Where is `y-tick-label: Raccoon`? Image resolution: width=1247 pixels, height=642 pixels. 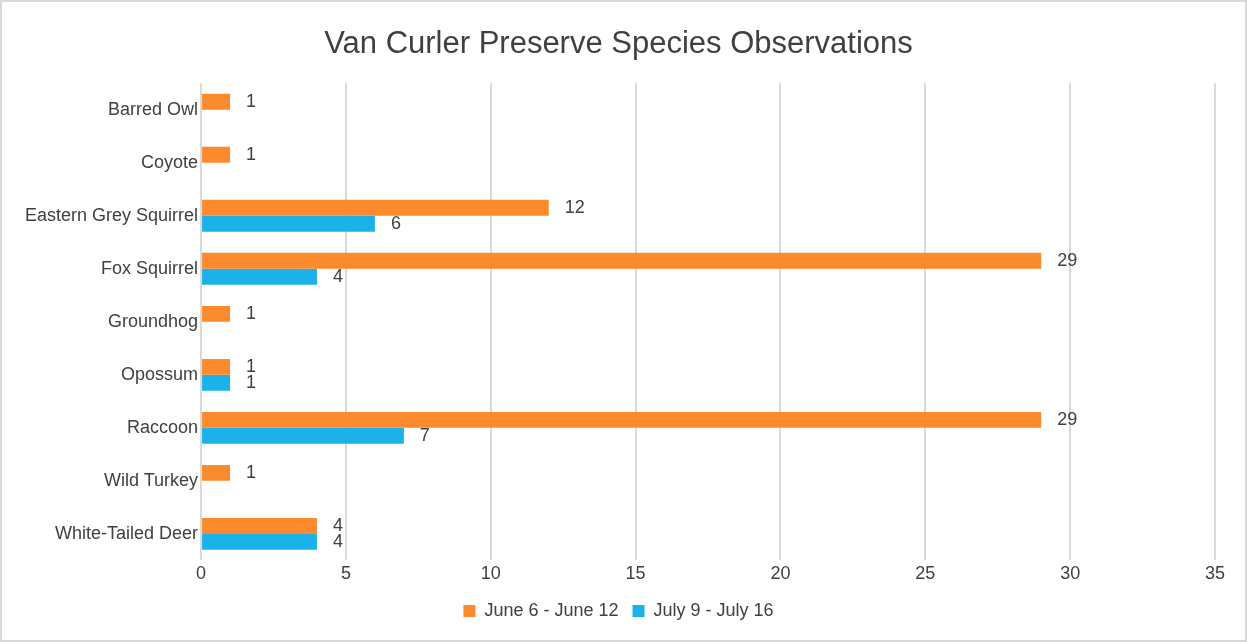
y-tick-label: Raccoon is located at coordinates (163, 426).